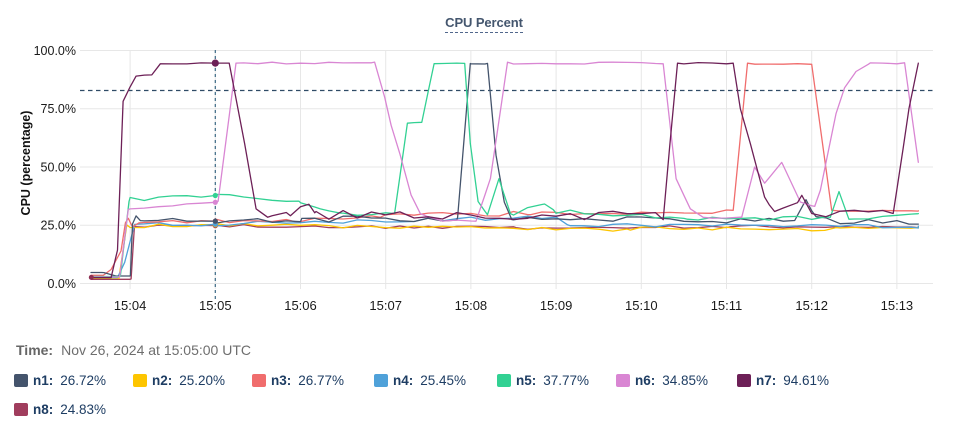 The width and height of the screenshot is (968, 441). I want to click on svg-text: 15:08, so click(471, 305).